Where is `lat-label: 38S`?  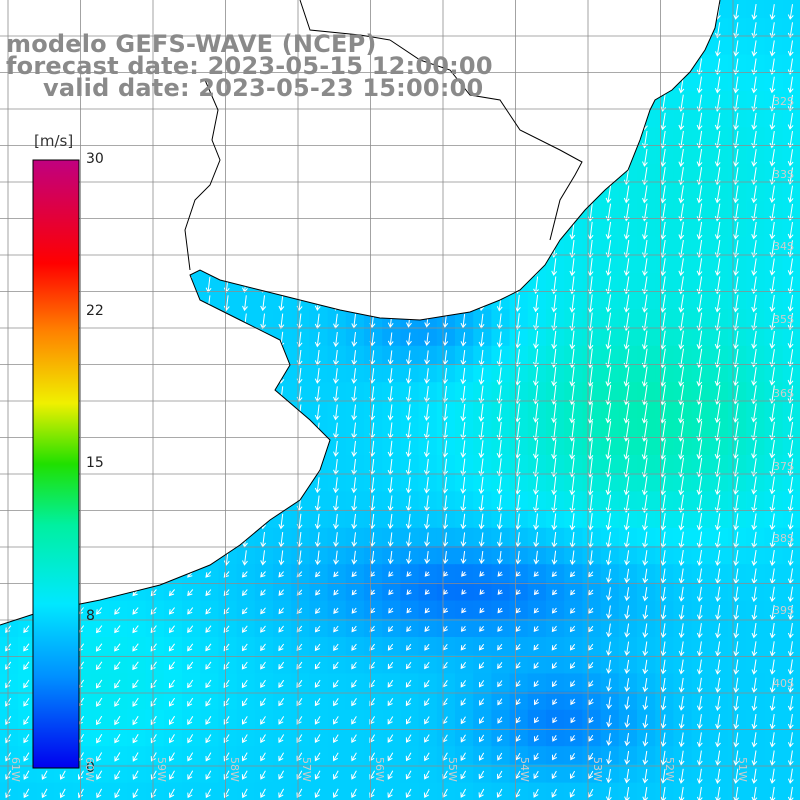 lat-label: 38S is located at coordinates (783, 538).